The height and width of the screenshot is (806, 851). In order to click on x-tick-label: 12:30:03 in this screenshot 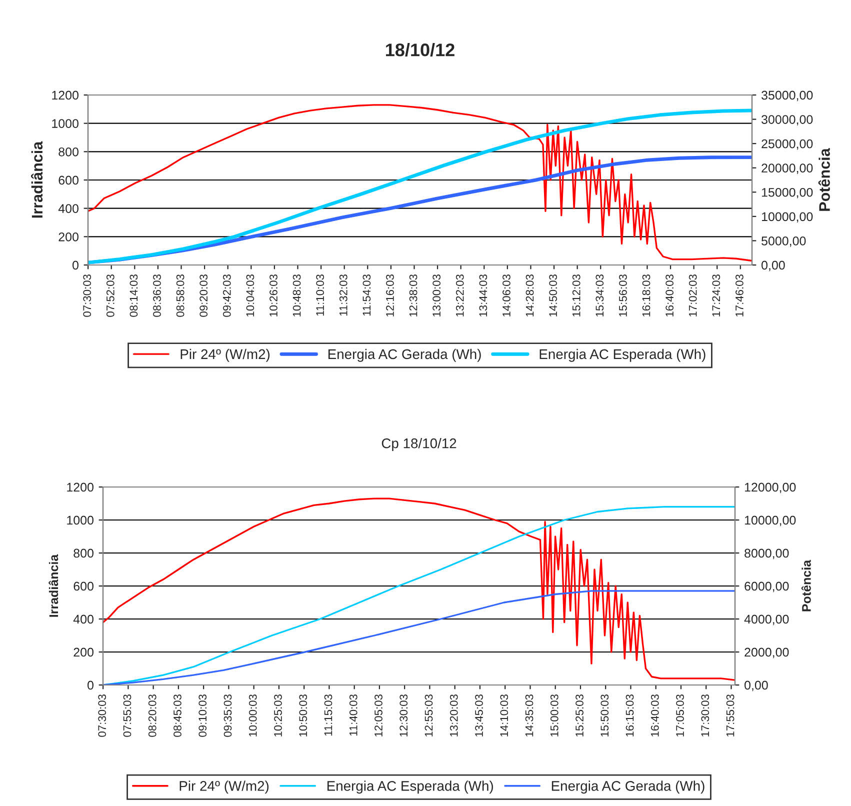, I will do `click(404, 715)`.